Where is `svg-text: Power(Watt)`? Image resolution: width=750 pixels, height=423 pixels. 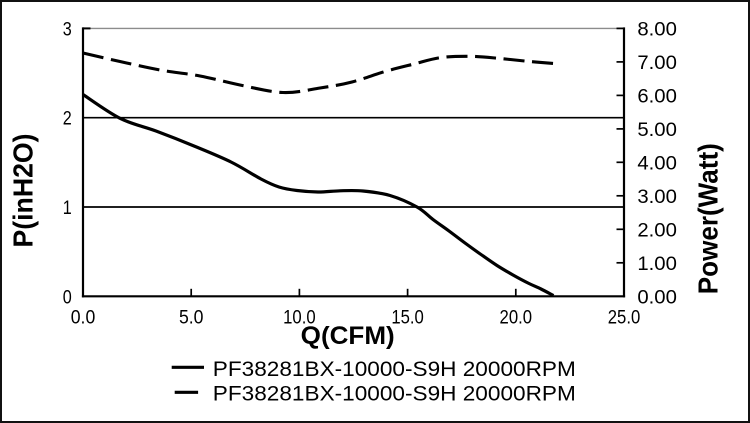 svg-text: Power(Watt) is located at coordinates (708, 218).